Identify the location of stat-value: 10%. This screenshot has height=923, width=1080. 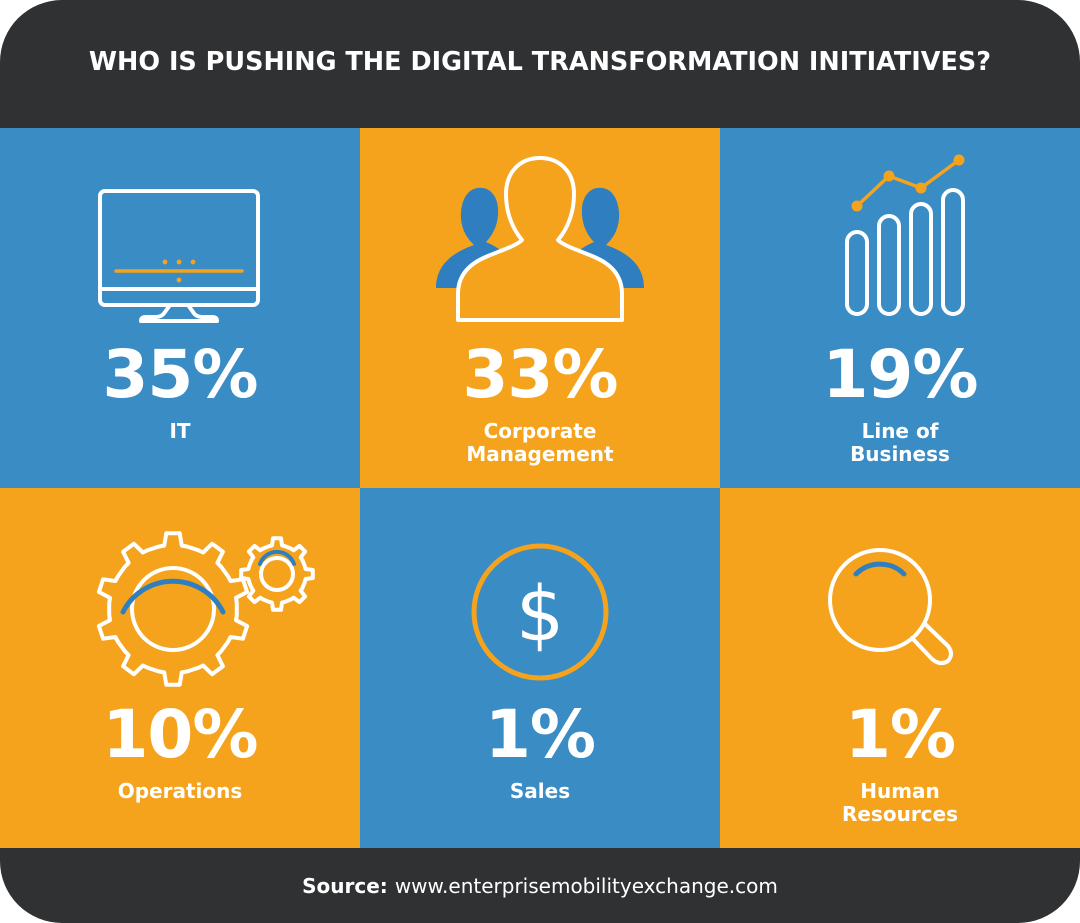
(180, 734).